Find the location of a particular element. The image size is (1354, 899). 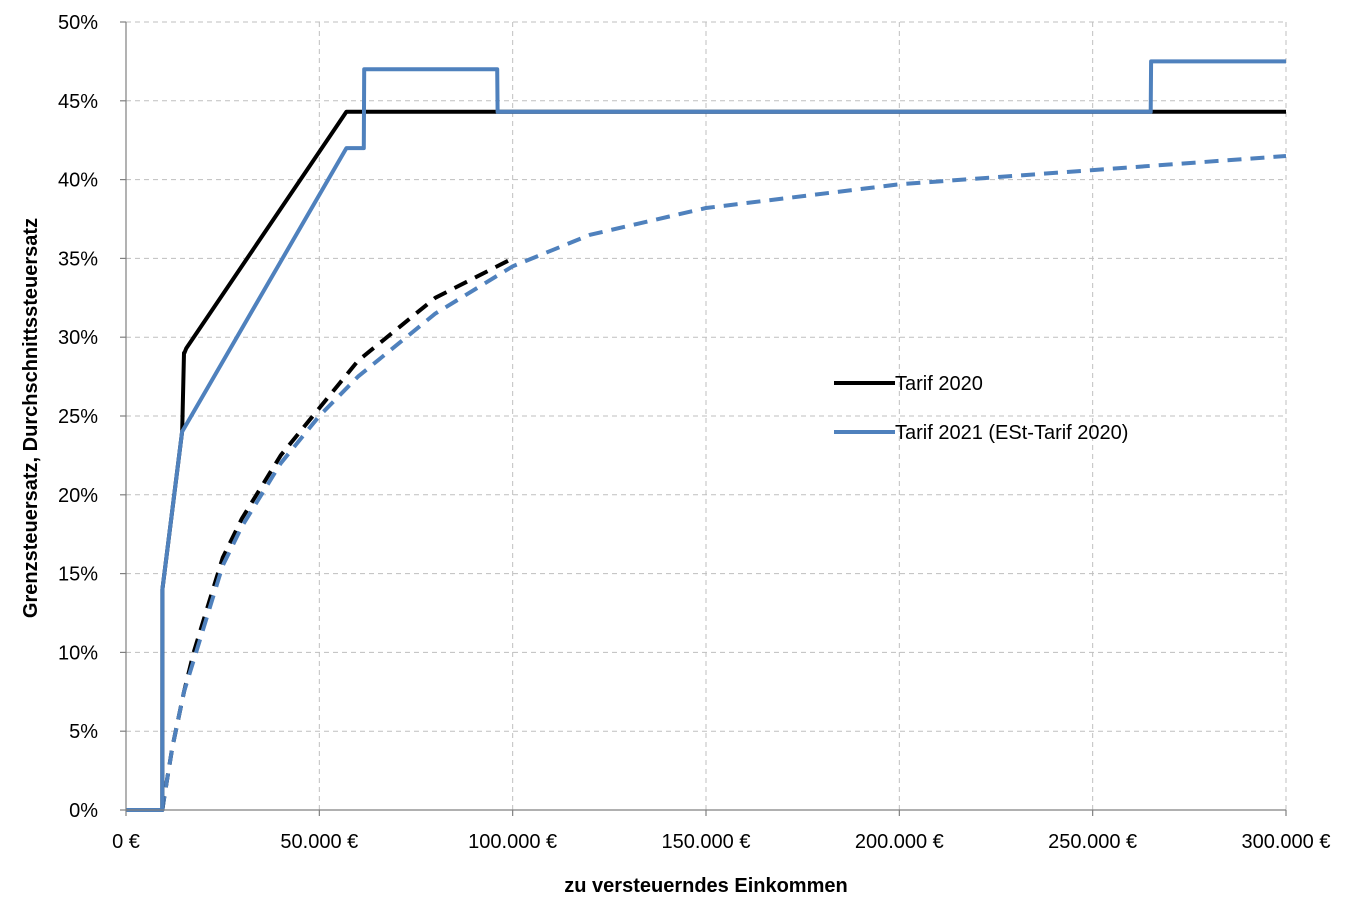

y-tick-label: 45% is located at coordinates (78, 102).